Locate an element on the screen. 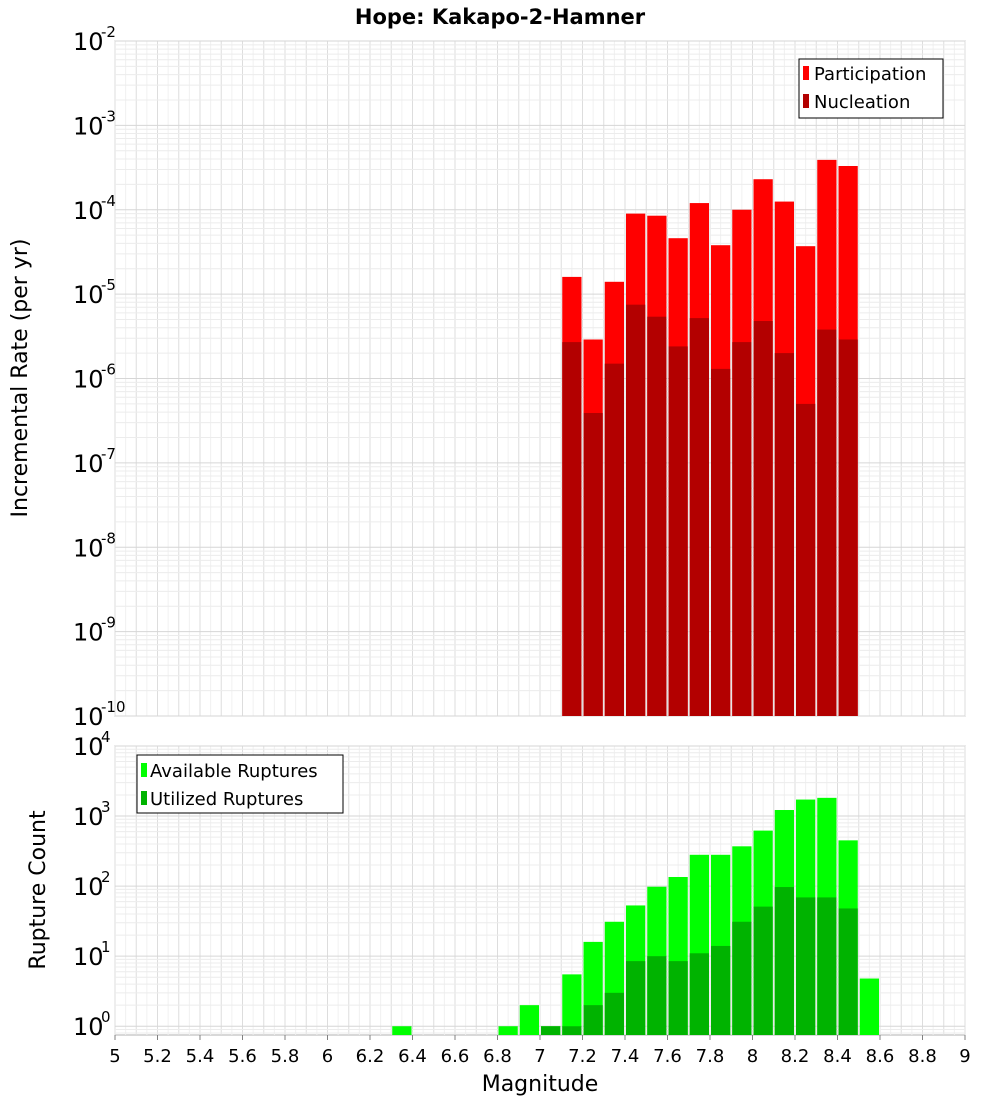  bottom-legend-box is located at coordinates (240, 784).